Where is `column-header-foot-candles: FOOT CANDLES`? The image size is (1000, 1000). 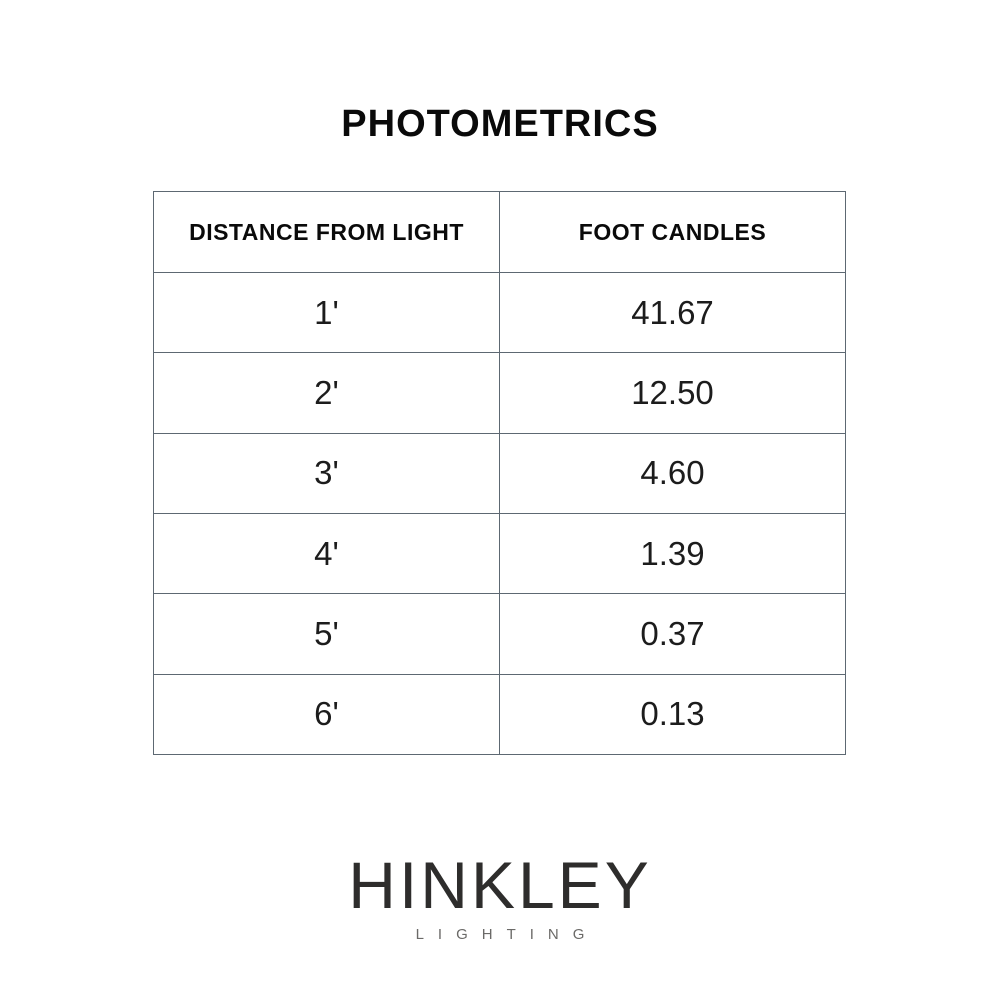 column-header-foot-candles: FOOT CANDLES is located at coordinates (672, 232).